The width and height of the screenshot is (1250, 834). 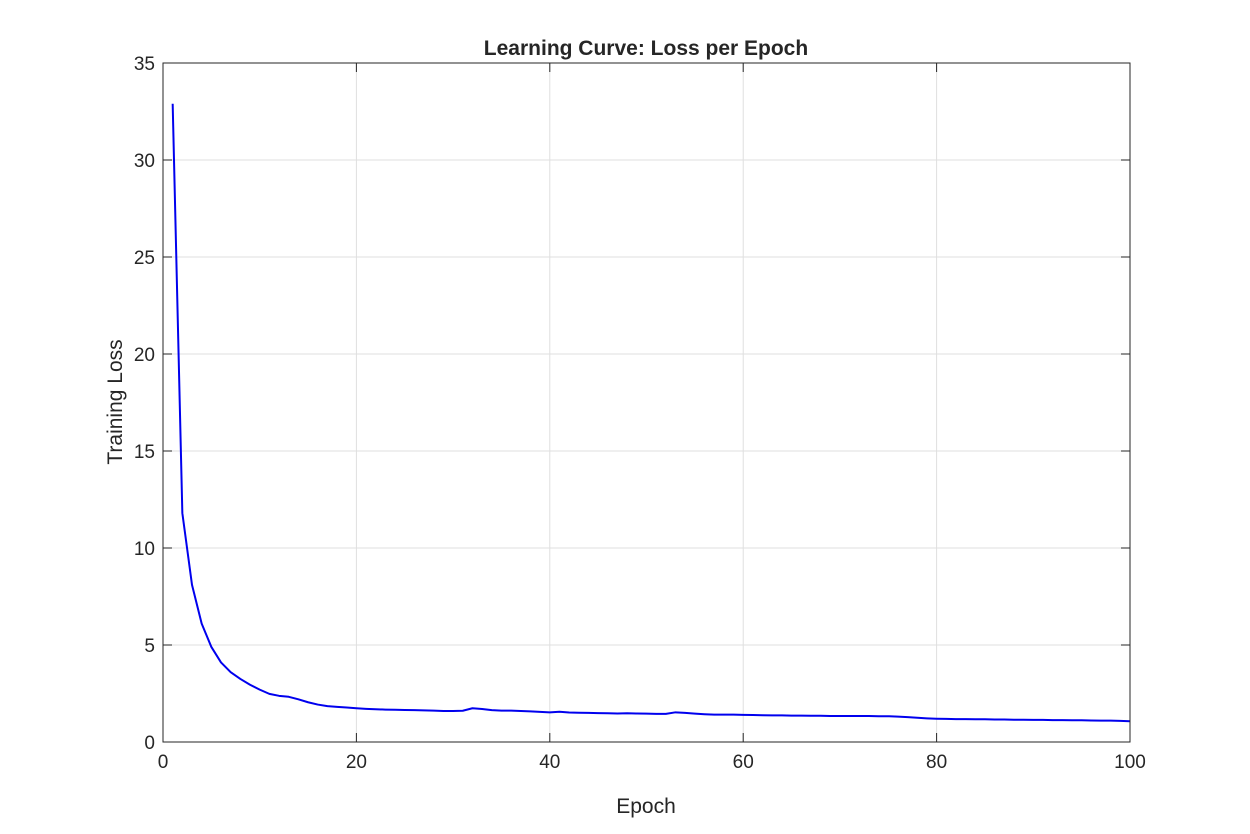 What do you see at coordinates (356, 762) in the screenshot?
I see `x-tick-label: 20` at bounding box center [356, 762].